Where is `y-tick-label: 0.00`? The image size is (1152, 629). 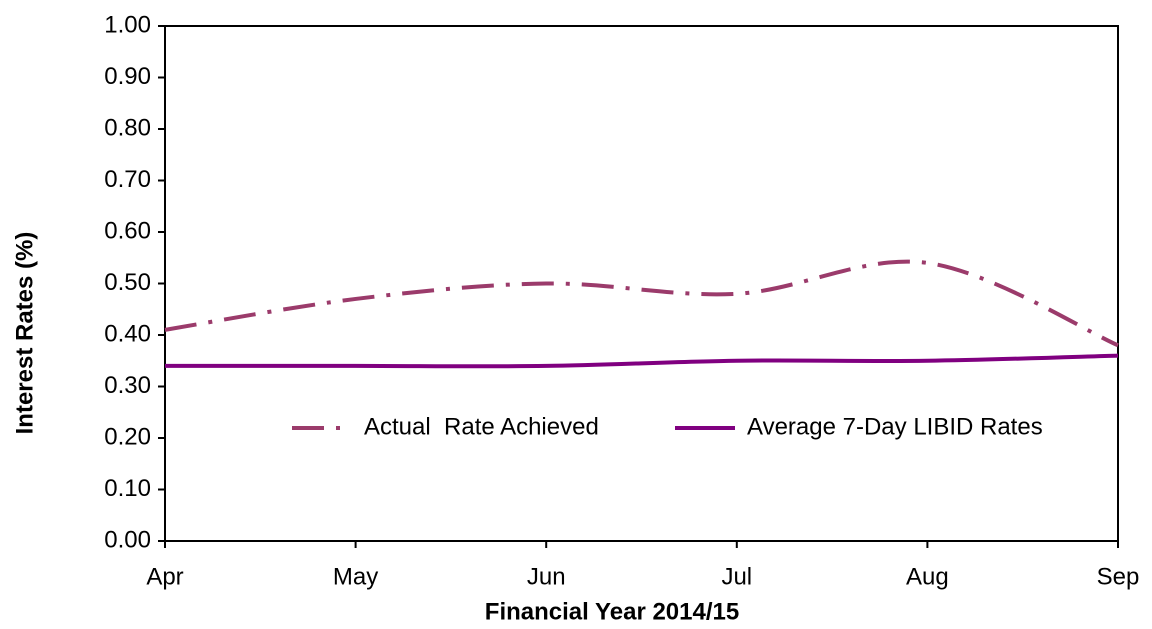
y-tick-label: 0.00 is located at coordinates (127, 539).